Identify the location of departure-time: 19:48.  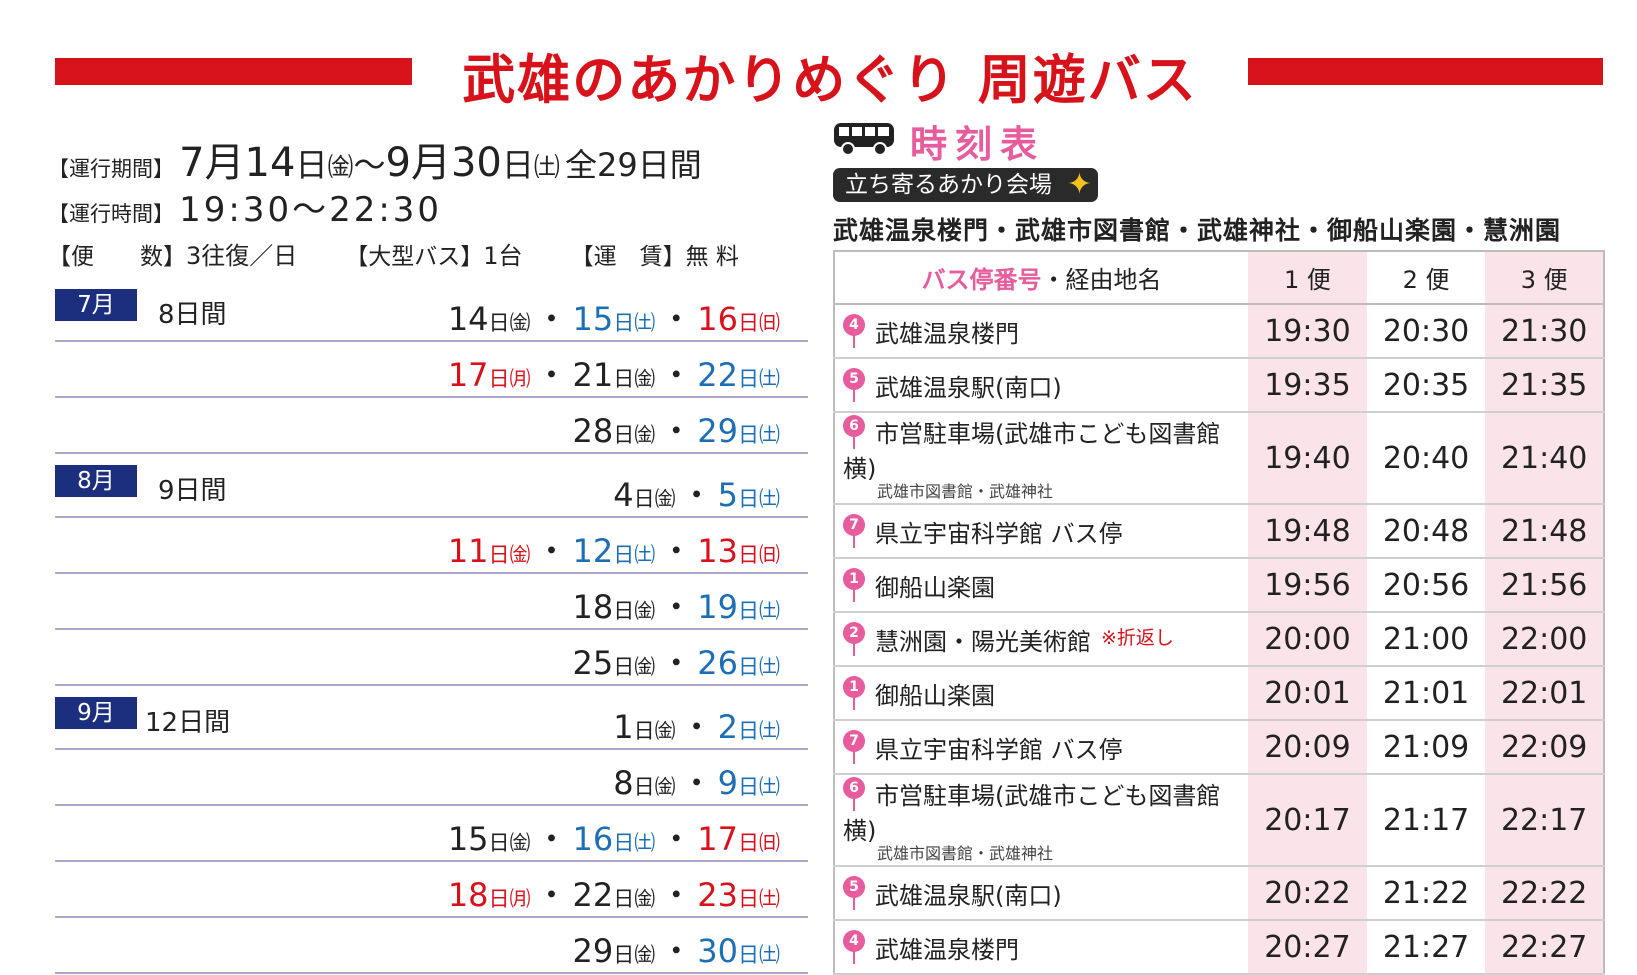
(1307, 531).